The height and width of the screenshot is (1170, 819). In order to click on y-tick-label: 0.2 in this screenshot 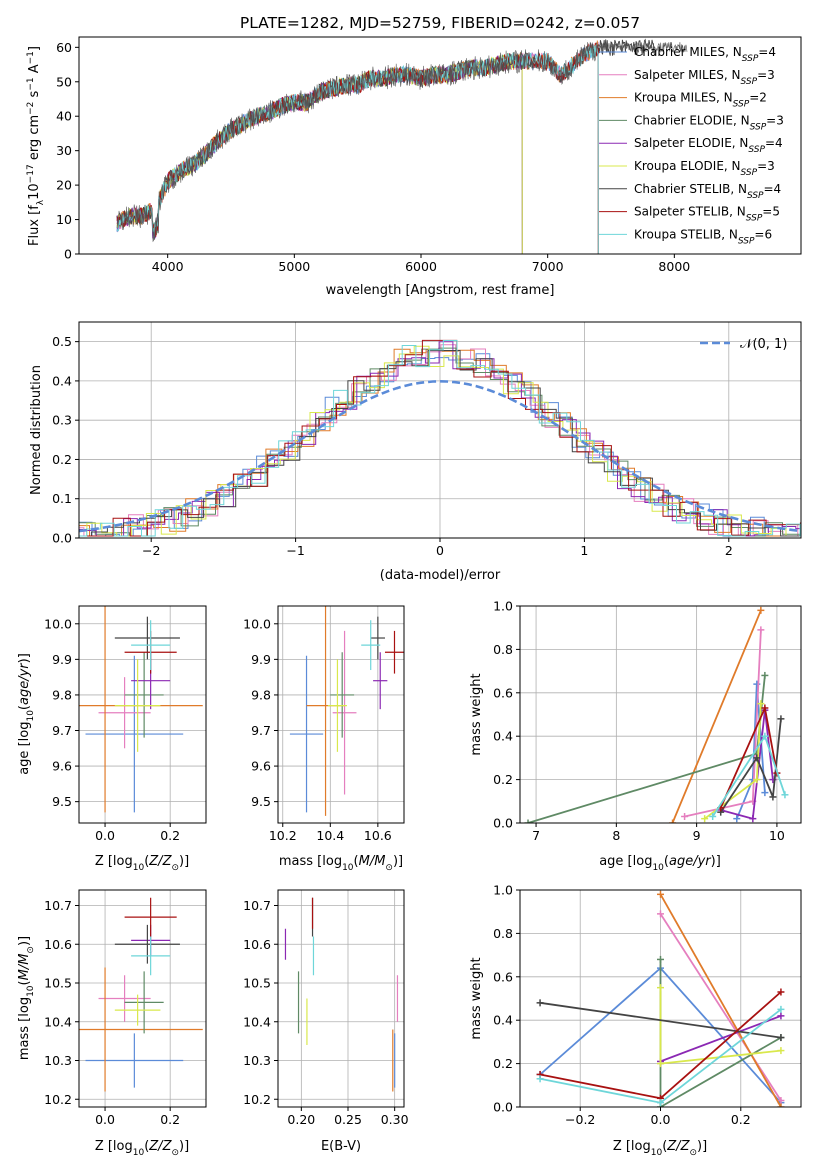, I will do `click(62, 459)`.